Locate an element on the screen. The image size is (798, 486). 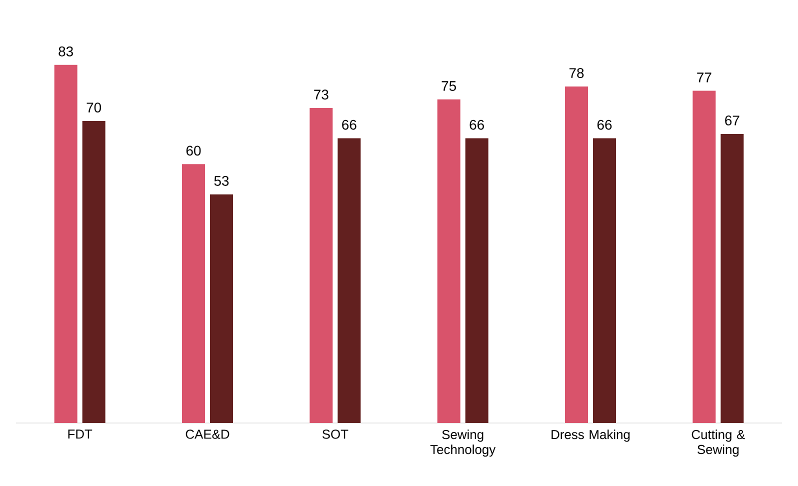
x-tick-label: Cutting & Sewing is located at coordinates (718, 443).